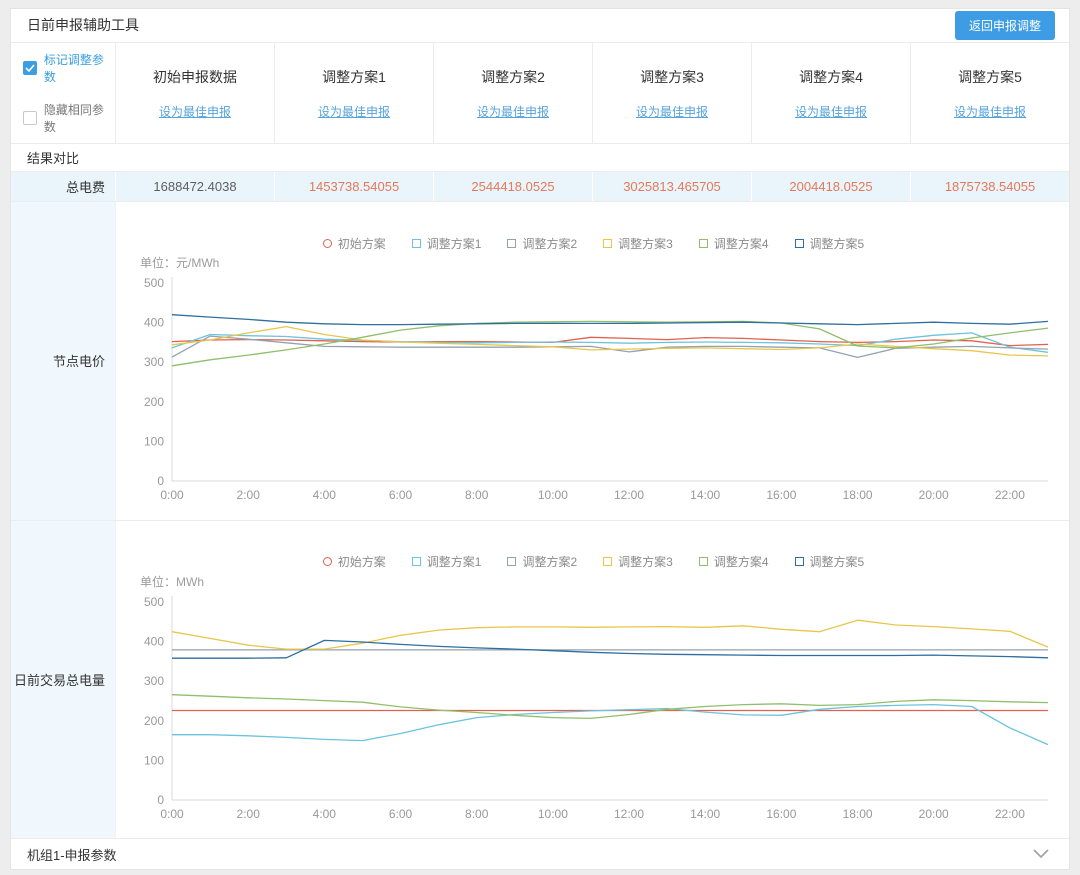 The height and width of the screenshot is (875, 1080). Describe the element at coordinates (63, 187) in the screenshot. I see `total-fee-label: 总电费` at that location.